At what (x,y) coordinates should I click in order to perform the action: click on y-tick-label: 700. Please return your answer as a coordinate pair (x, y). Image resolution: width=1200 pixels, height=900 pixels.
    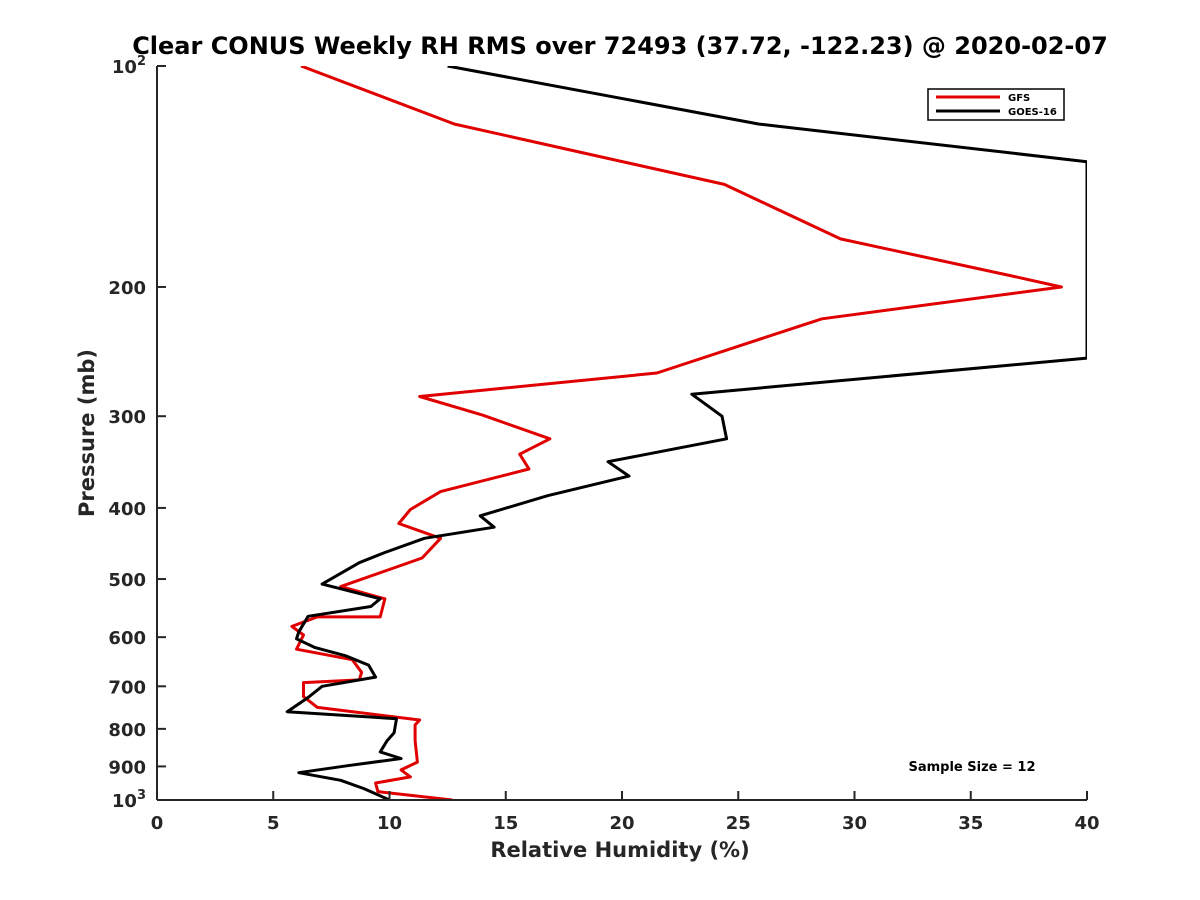
    Looking at the image, I should click on (127, 687).